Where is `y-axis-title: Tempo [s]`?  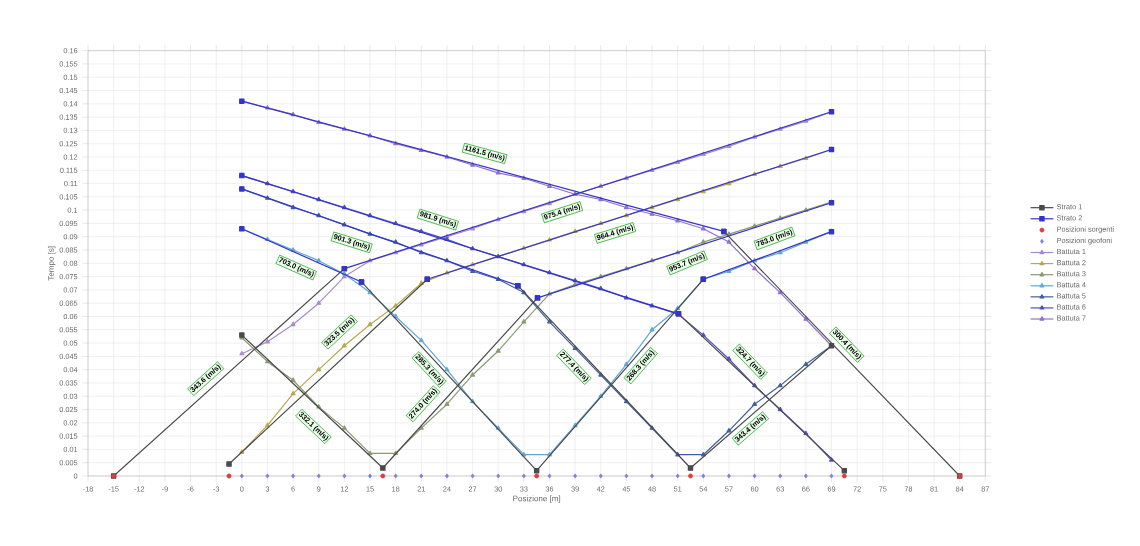
y-axis-title: Tempo [s] is located at coordinates (51, 263).